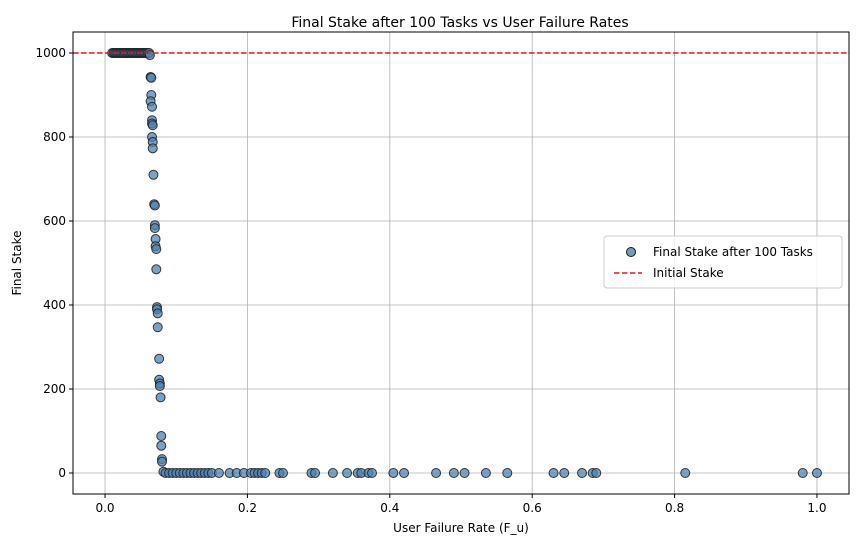  I want to click on x-tick-label: 0.4, so click(389, 508).